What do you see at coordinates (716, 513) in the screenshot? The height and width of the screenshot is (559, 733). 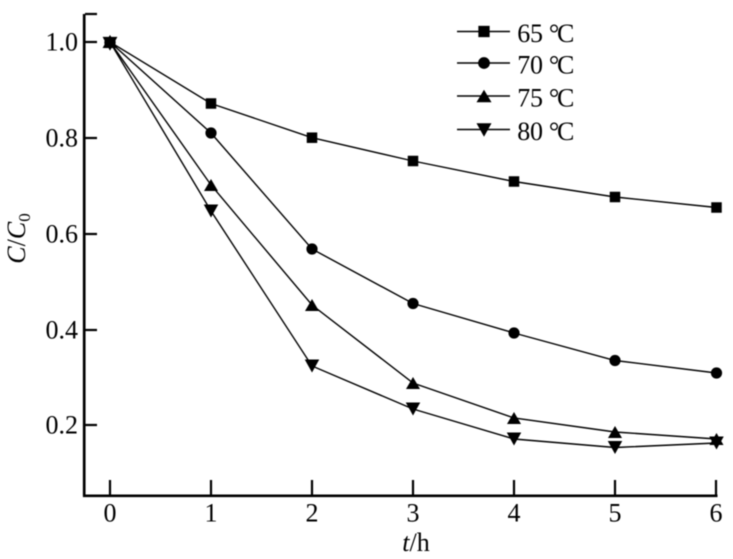 I see `svg-text: 6` at bounding box center [716, 513].